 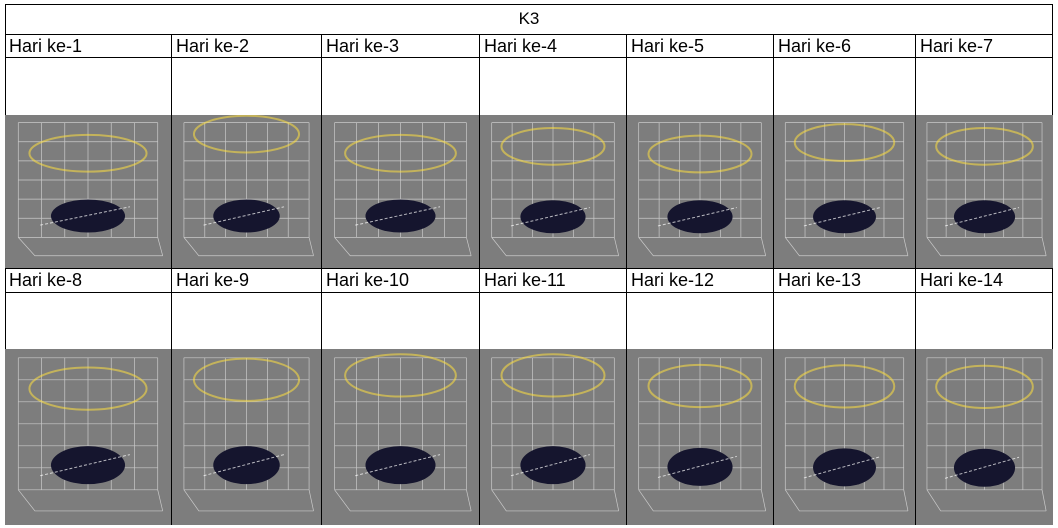 I want to click on day-label: Hari ke-12, so click(x=673, y=280).